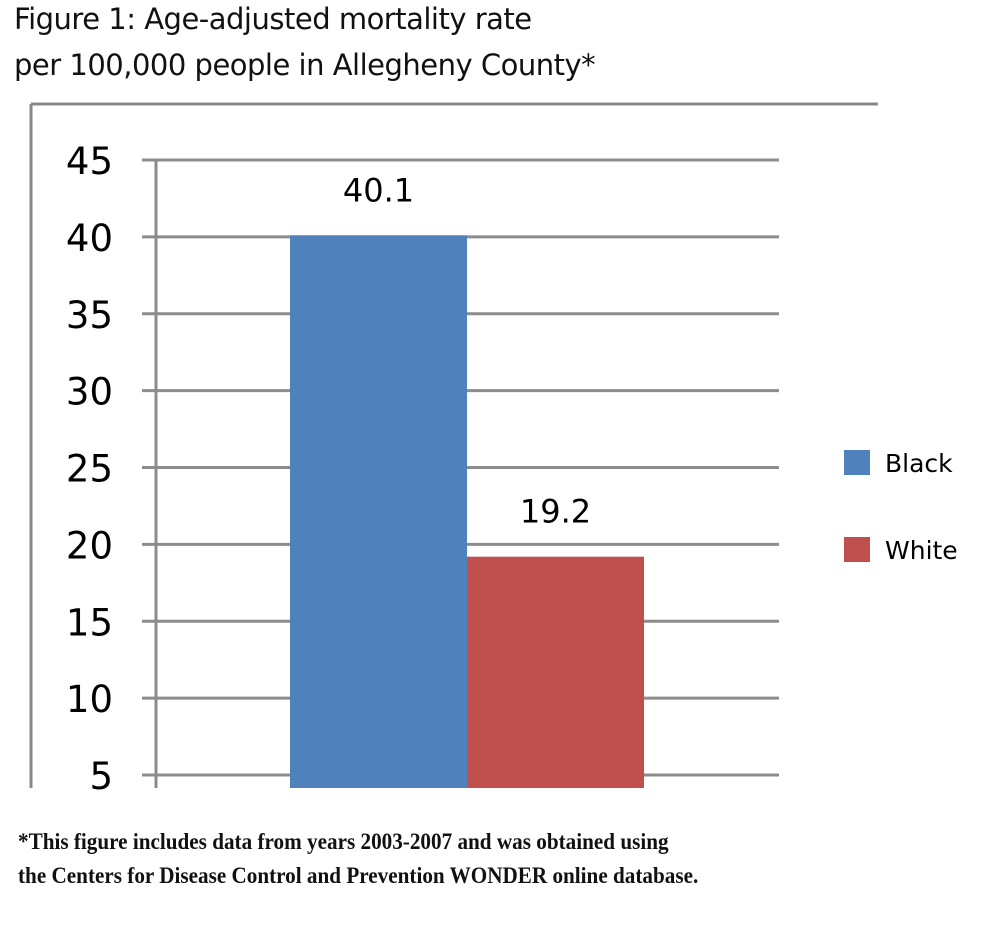  What do you see at coordinates (89, 161) in the screenshot?
I see `y-tick-label: 45` at bounding box center [89, 161].